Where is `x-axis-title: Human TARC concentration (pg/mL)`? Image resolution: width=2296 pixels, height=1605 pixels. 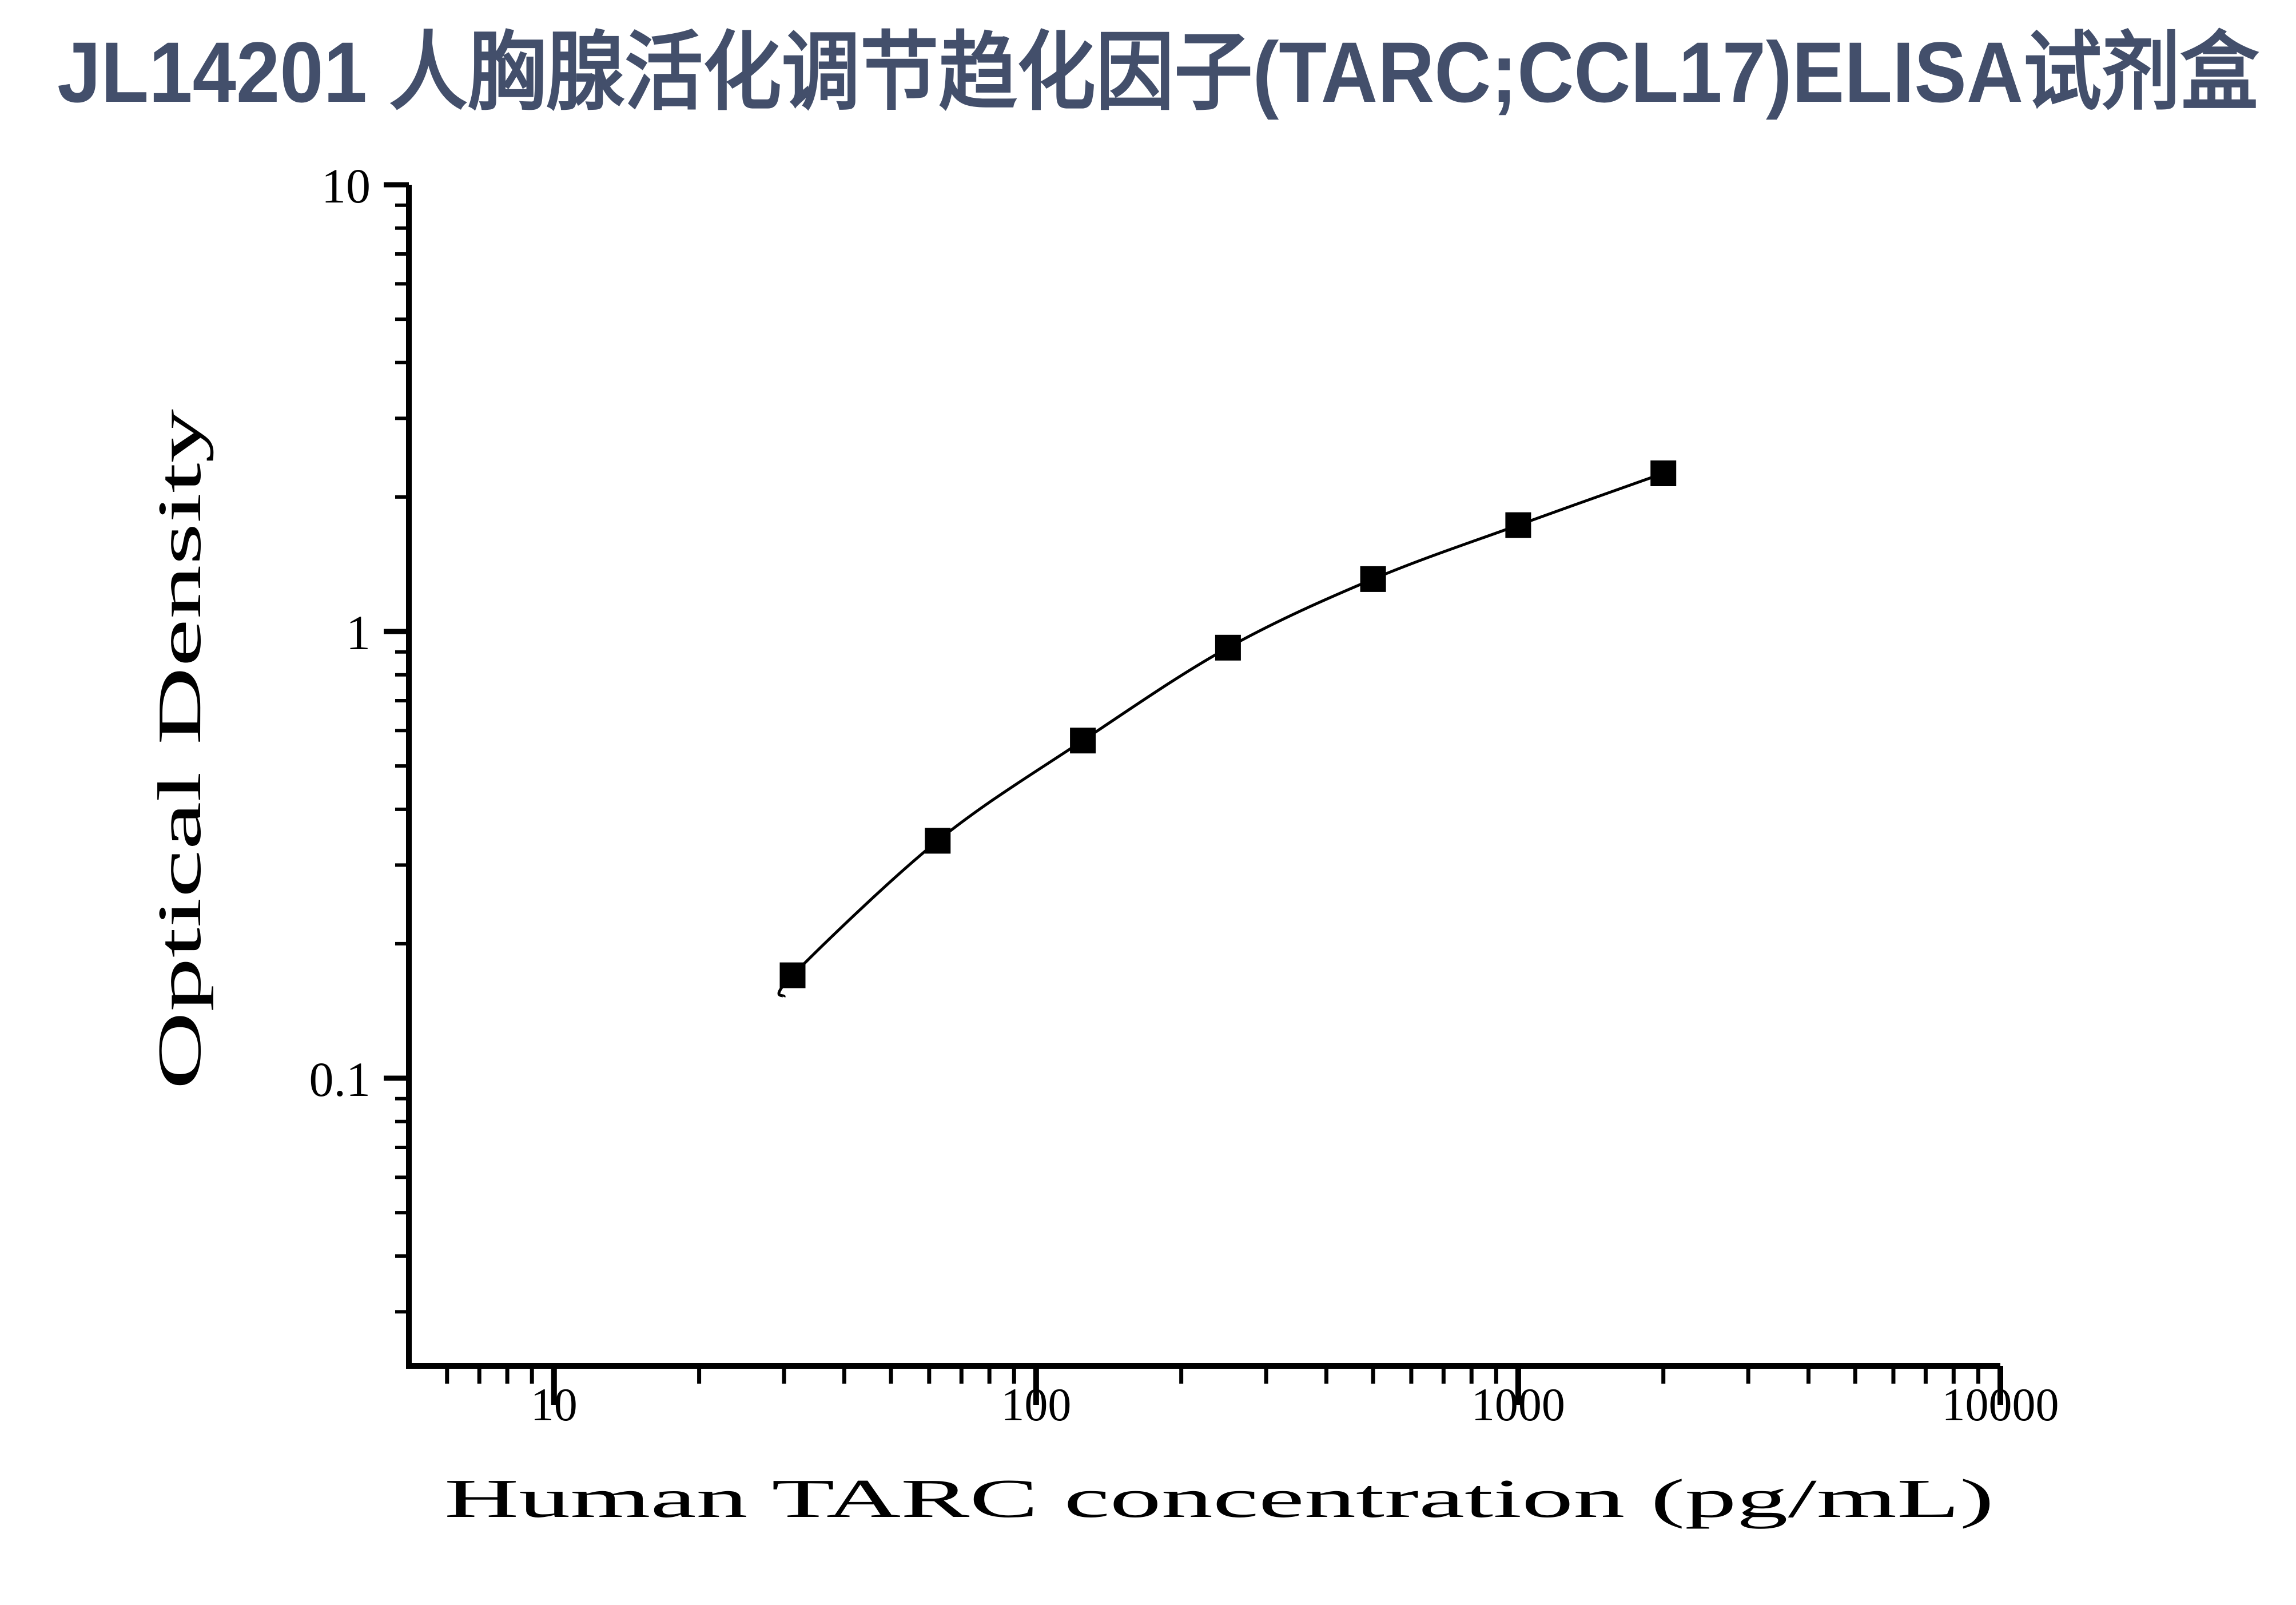
x-axis-title: Human TARC concentration (pg/mL) is located at coordinates (1219, 1498).